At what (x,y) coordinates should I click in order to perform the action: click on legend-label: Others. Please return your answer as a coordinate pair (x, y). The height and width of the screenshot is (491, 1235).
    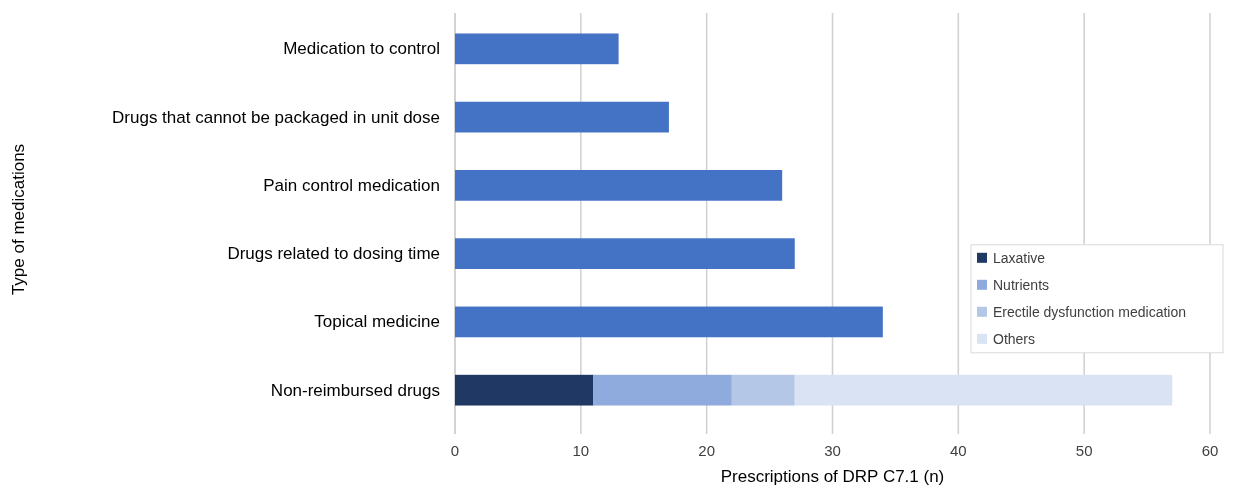
    Looking at the image, I should click on (1014, 338).